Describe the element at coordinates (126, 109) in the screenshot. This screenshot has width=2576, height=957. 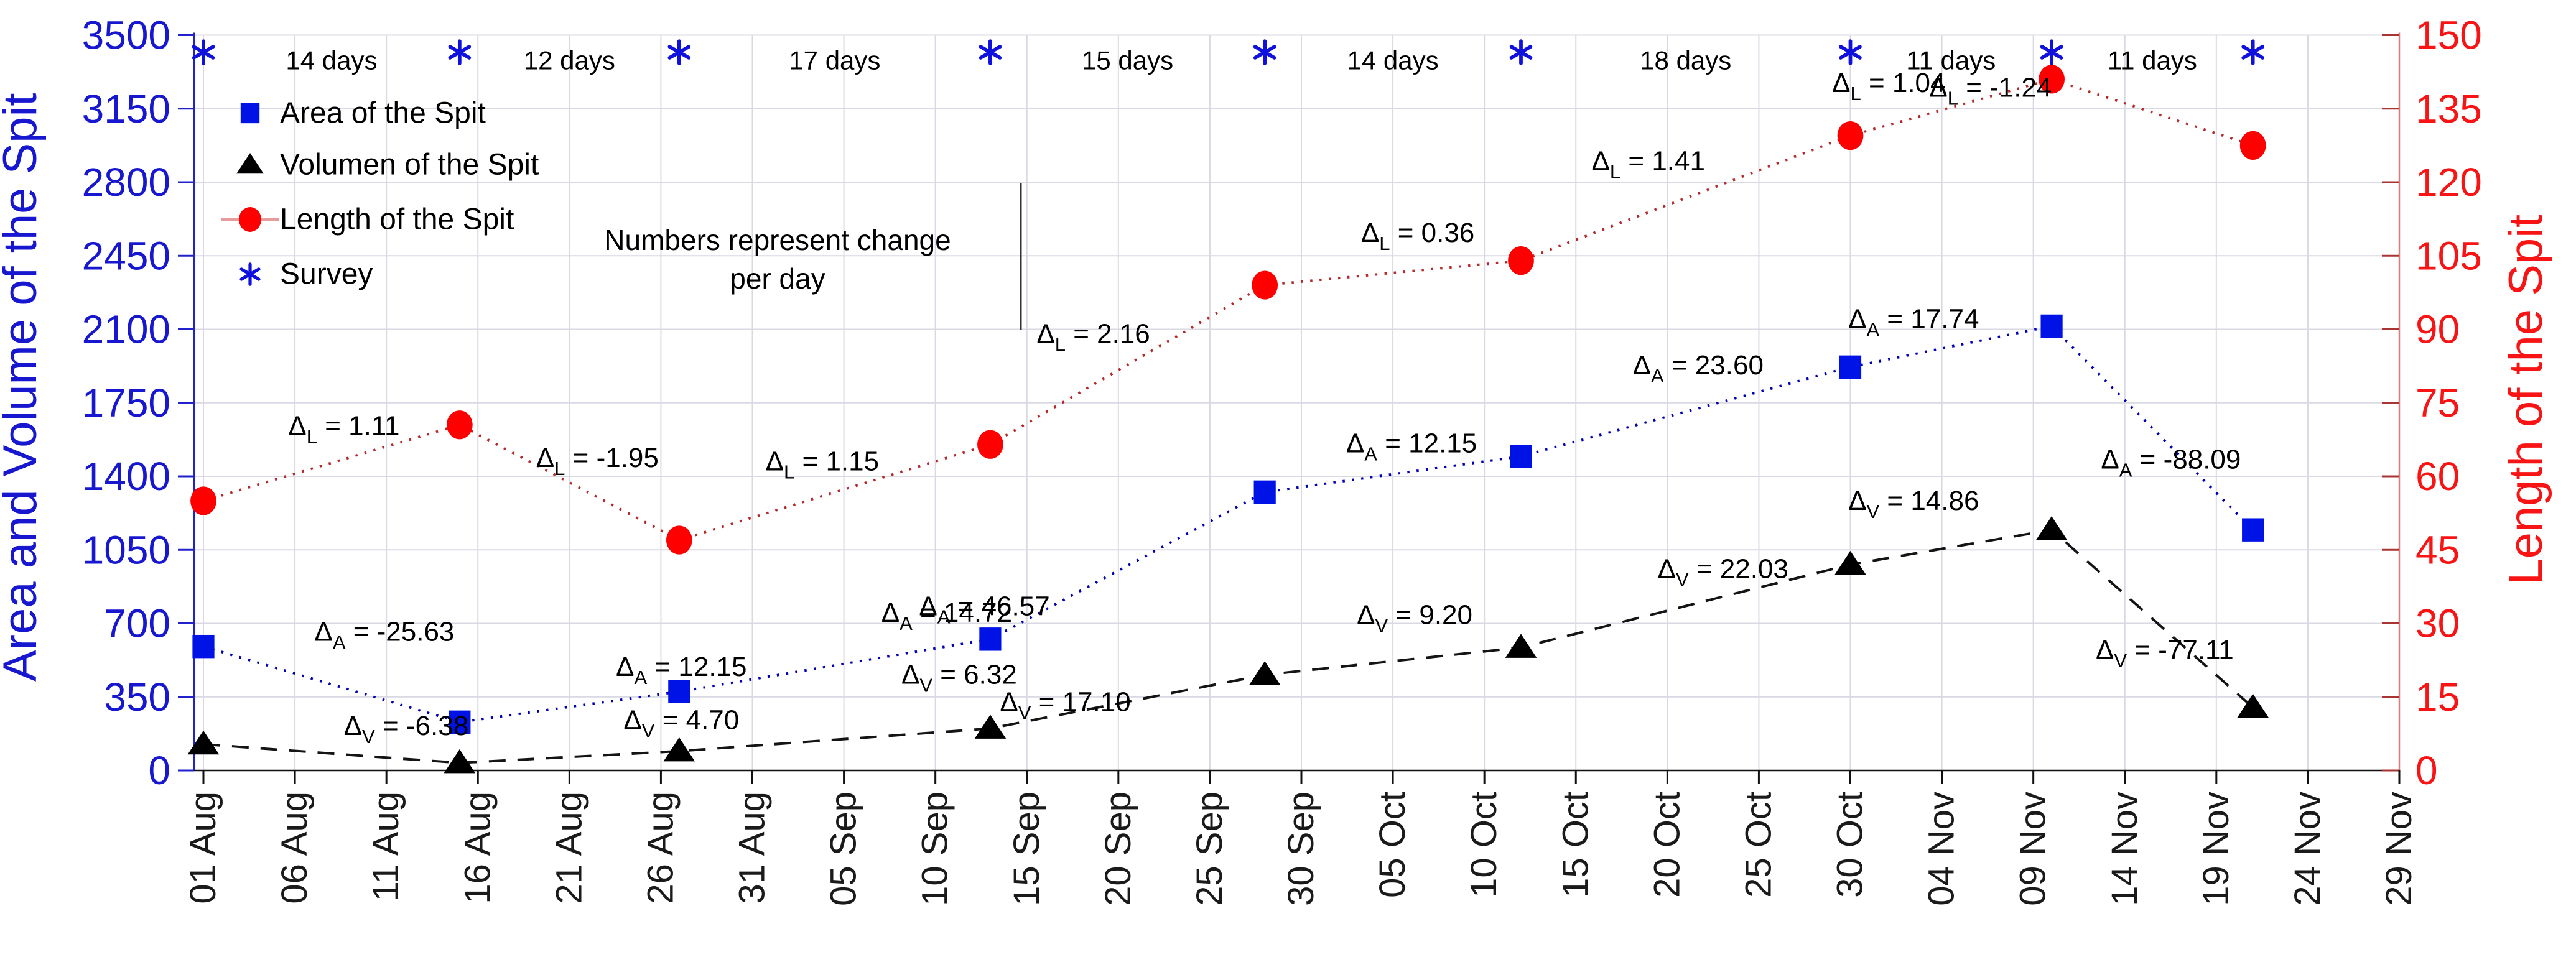
I see `left-tick-label: 3150` at that location.